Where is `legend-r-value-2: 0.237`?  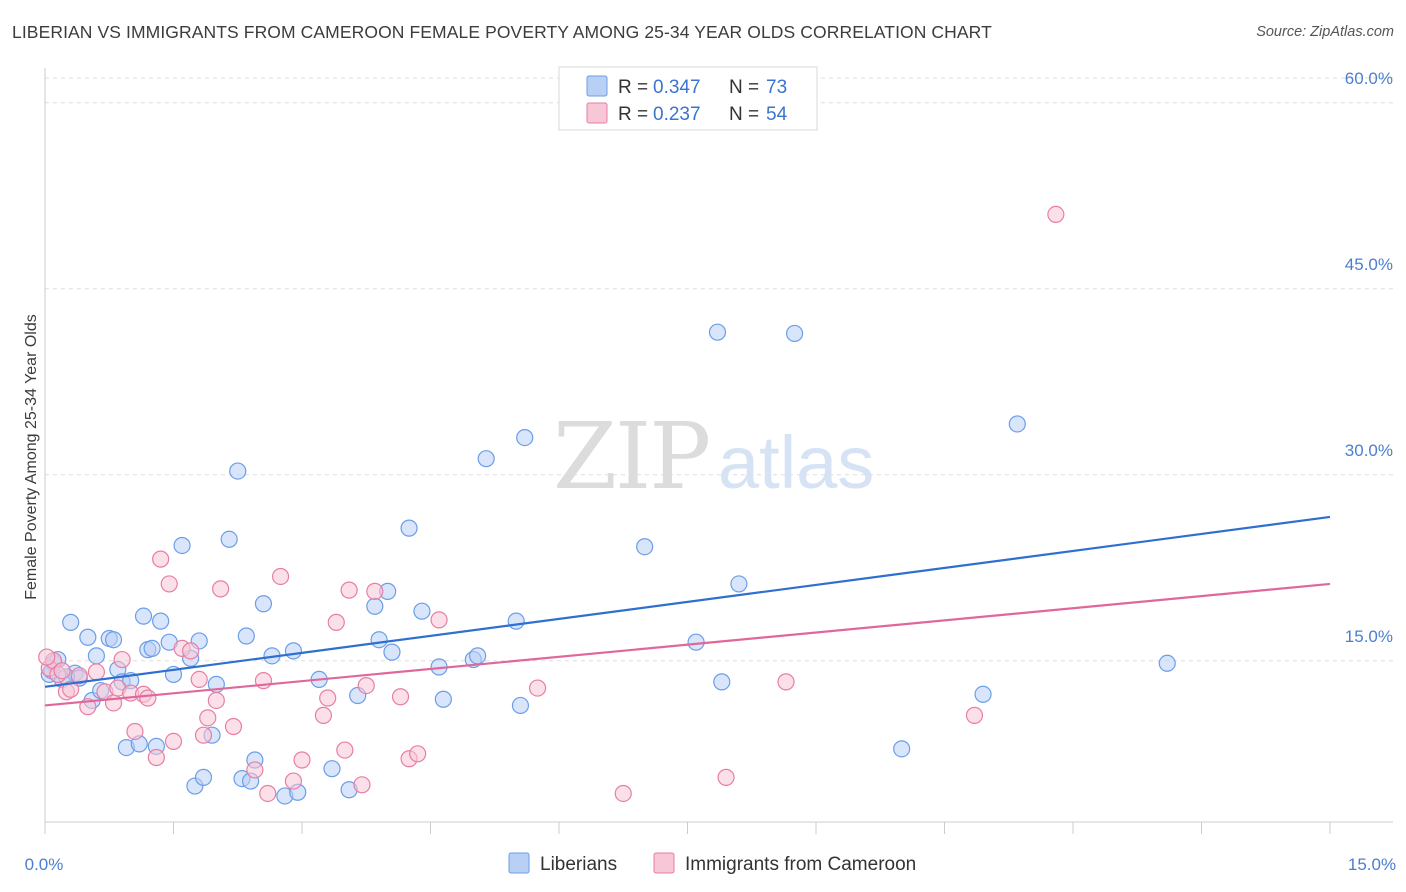 legend-r-value-2: 0.237 is located at coordinates (677, 114).